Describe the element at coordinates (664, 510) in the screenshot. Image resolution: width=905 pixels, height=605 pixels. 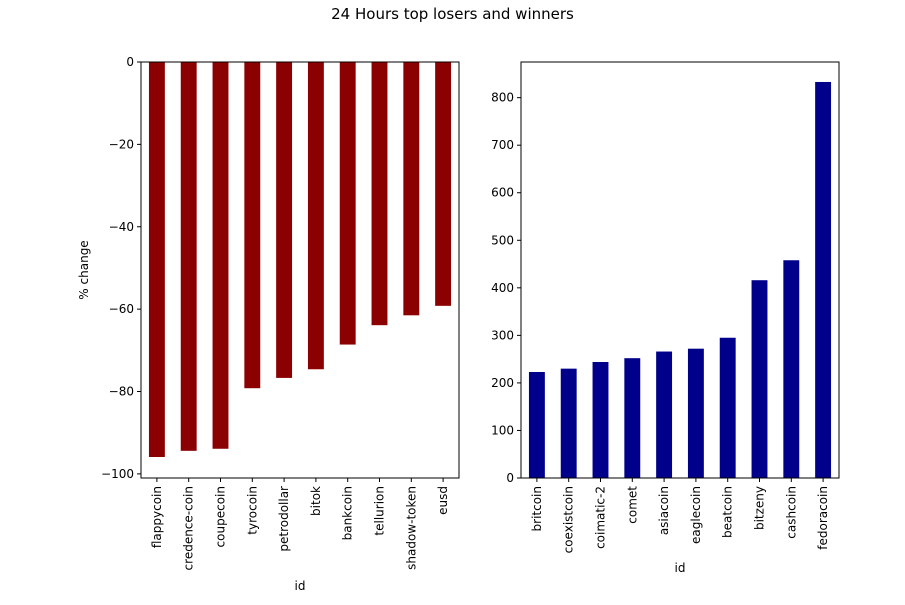
I see `x-tick-label: asiacoin` at that location.